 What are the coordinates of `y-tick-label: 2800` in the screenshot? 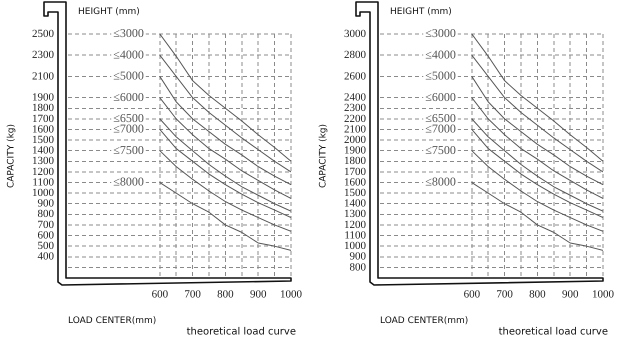 It's located at (355, 55).